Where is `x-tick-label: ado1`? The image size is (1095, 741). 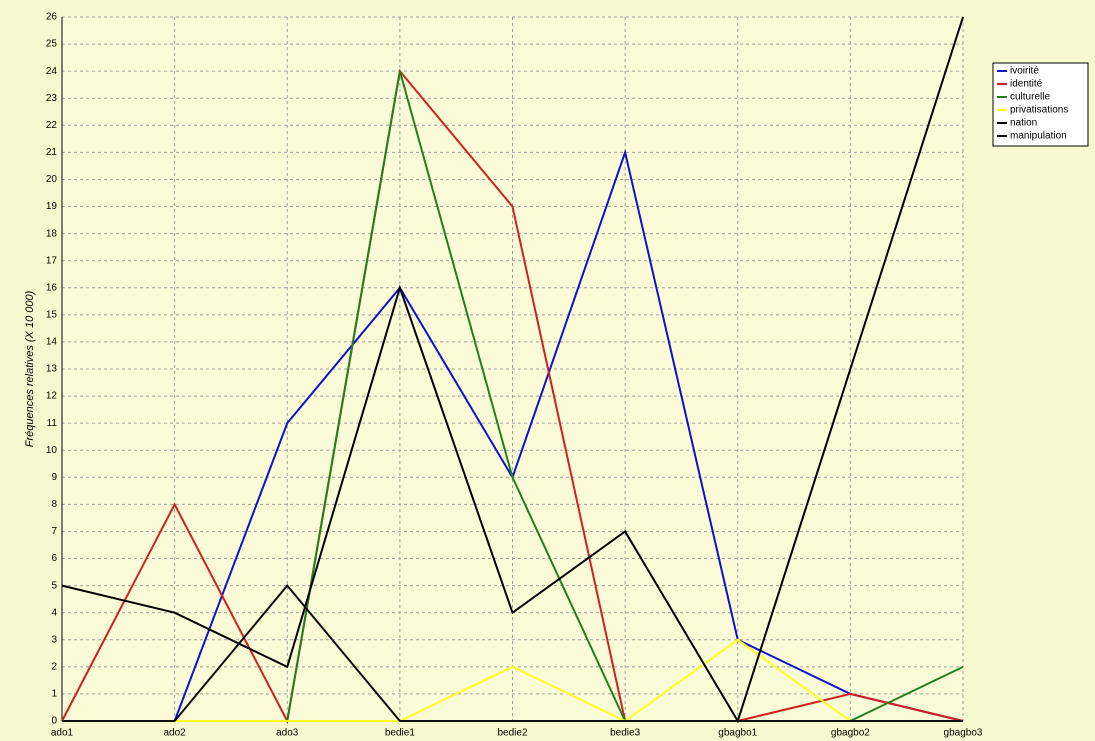 x-tick-label: ado1 is located at coordinates (62, 733).